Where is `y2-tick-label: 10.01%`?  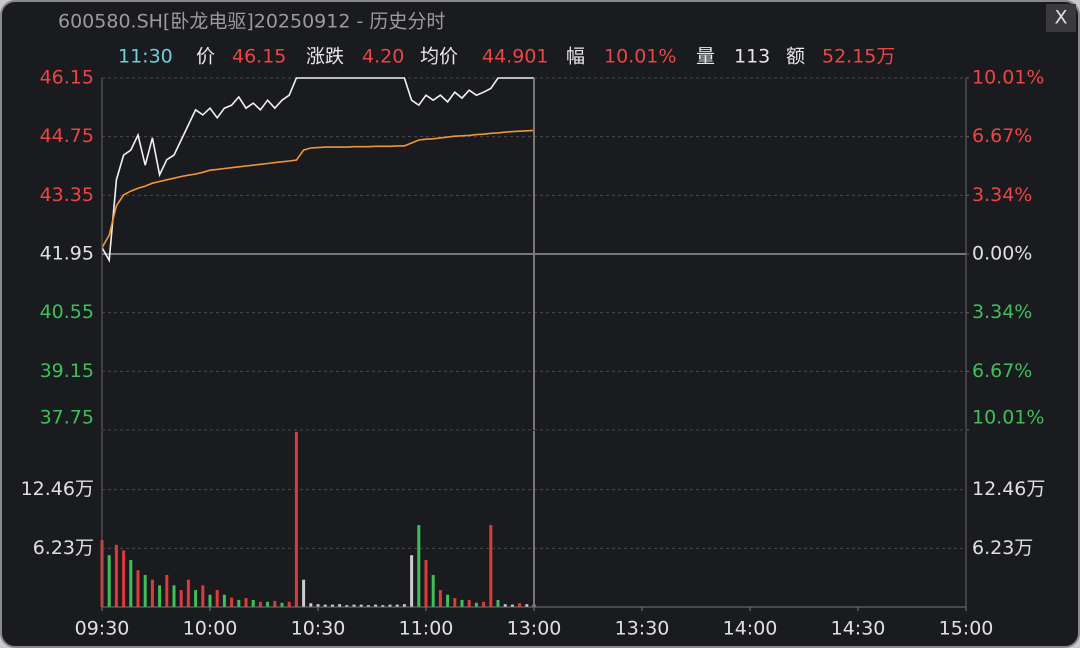
y2-tick-label: 10.01% is located at coordinates (1008, 418).